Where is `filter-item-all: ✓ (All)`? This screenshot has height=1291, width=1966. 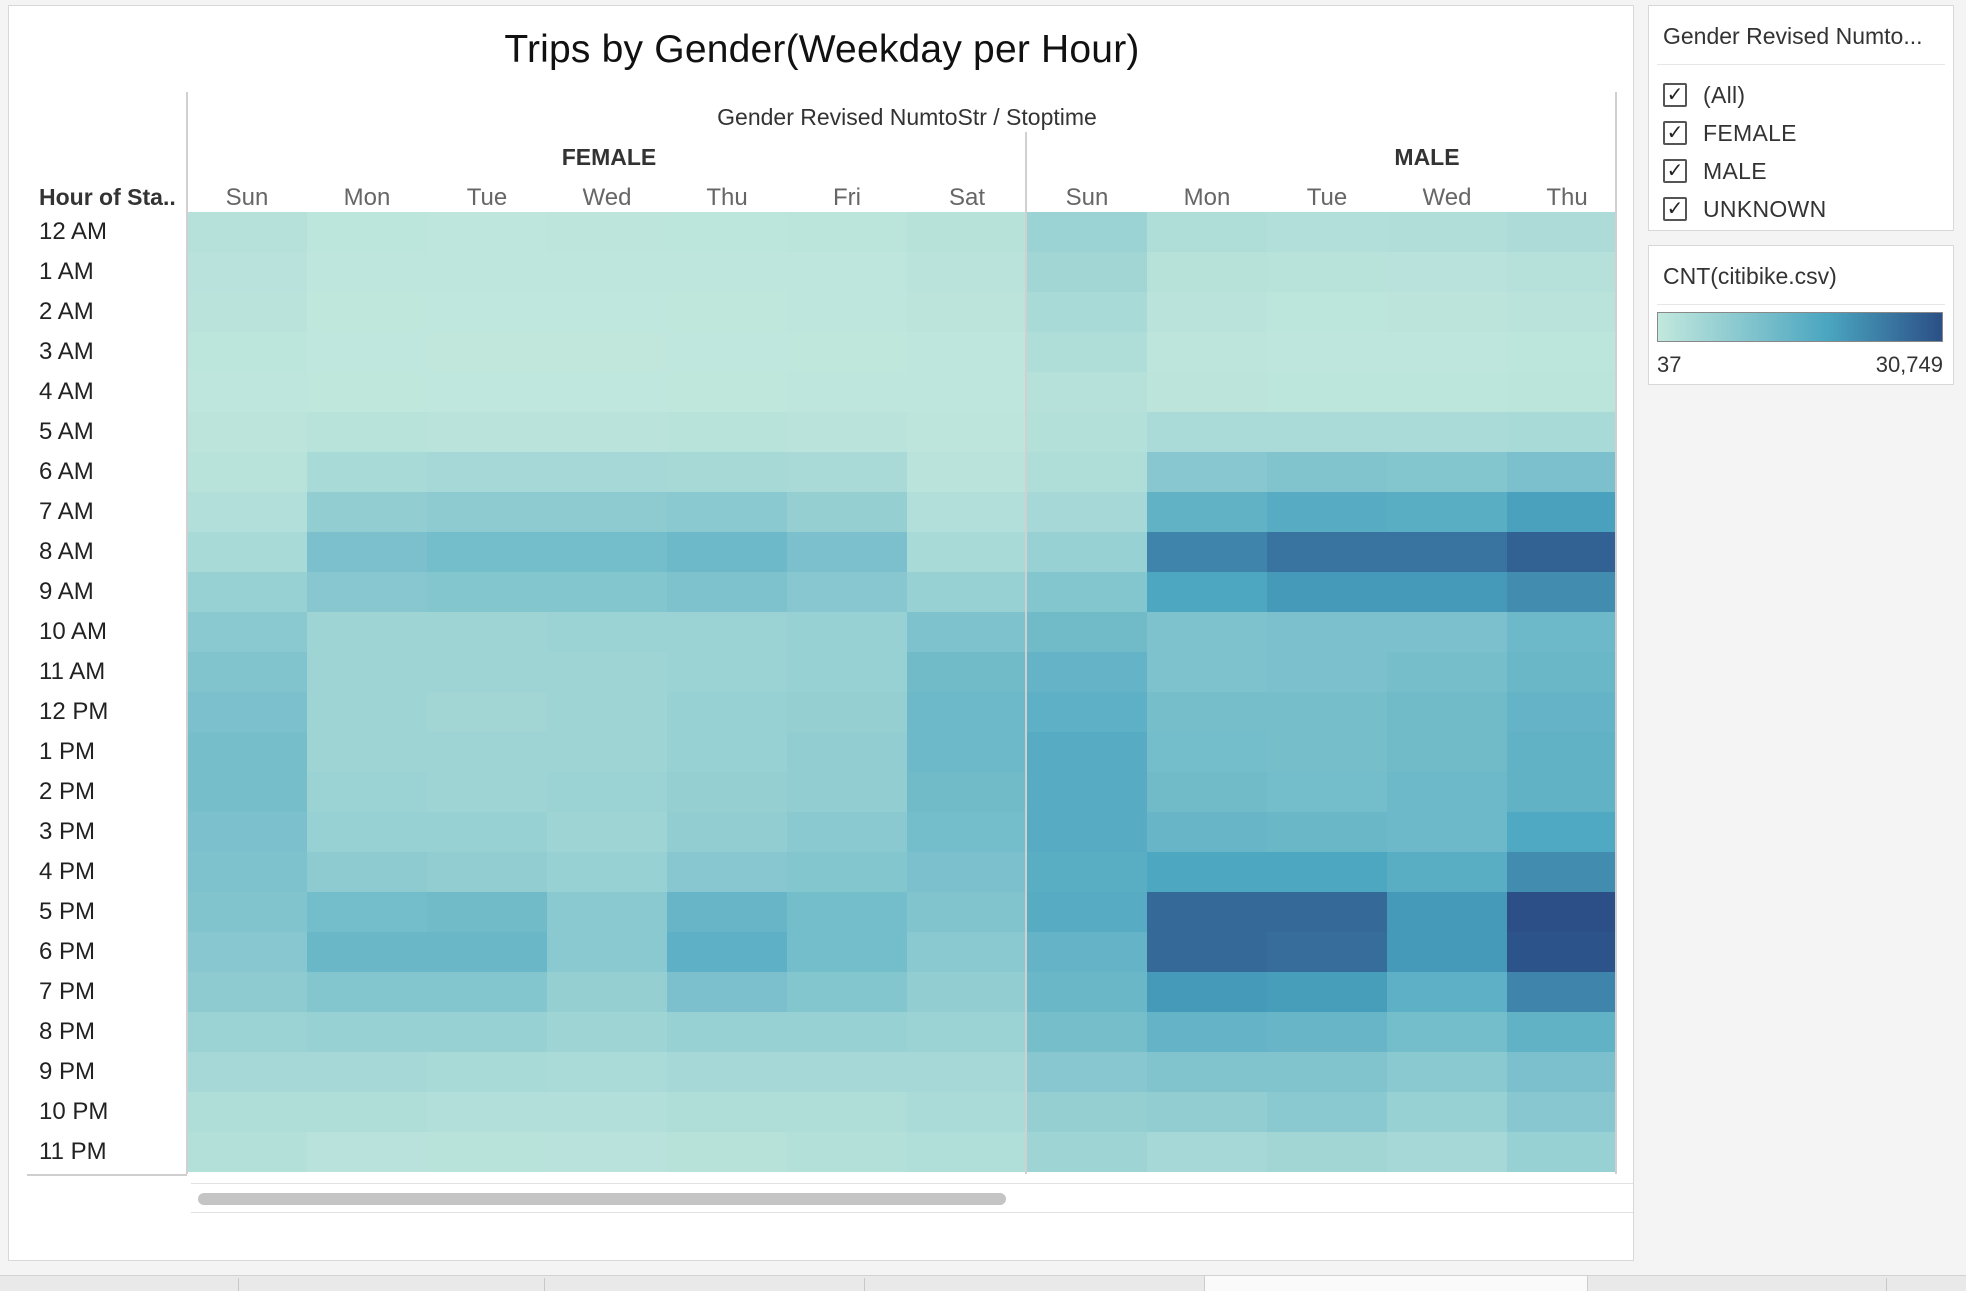
filter-item-all: ✓ (All) is located at coordinates (1704, 95).